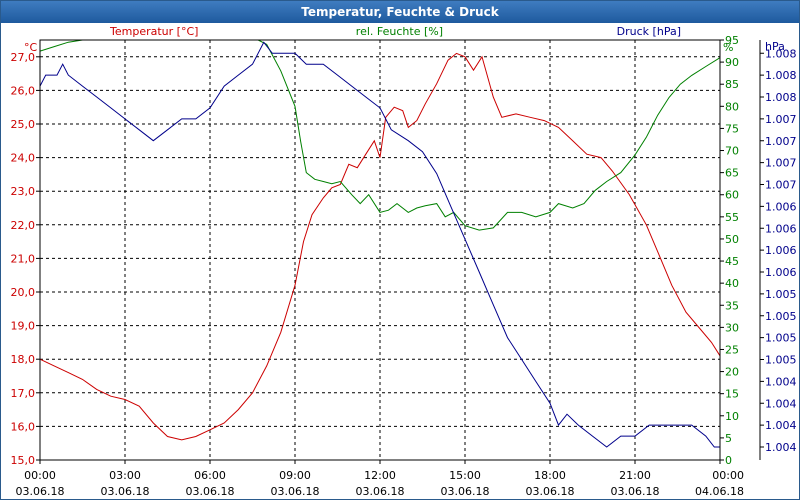 The width and height of the screenshot is (800, 500). I want to click on series-label-humidity: rel. Feuchte [%], so click(399, 31).